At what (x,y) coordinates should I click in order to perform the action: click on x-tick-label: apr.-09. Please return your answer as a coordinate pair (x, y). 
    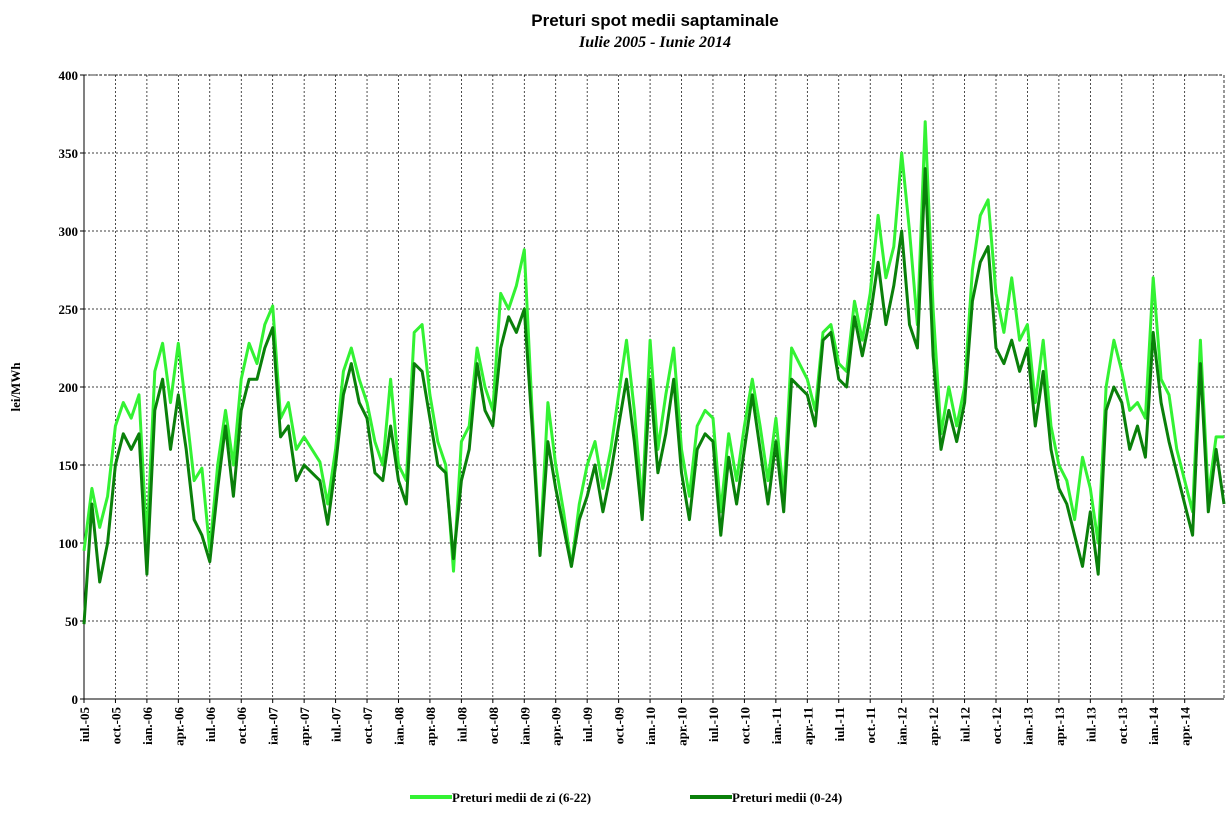
    Looking at the image, I should click on (556, 726).